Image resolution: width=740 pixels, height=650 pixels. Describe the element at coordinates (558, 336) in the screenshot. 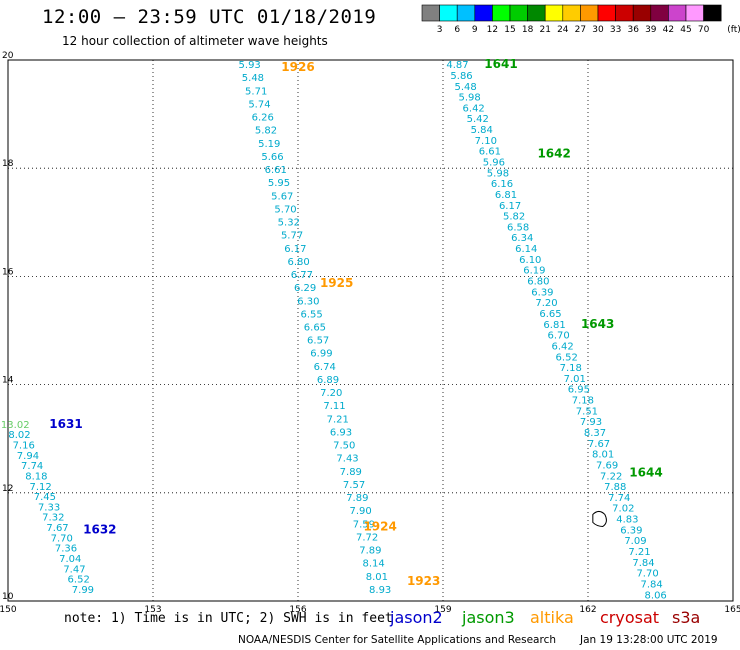

I see `wave-height-value: 6.70` at that location.